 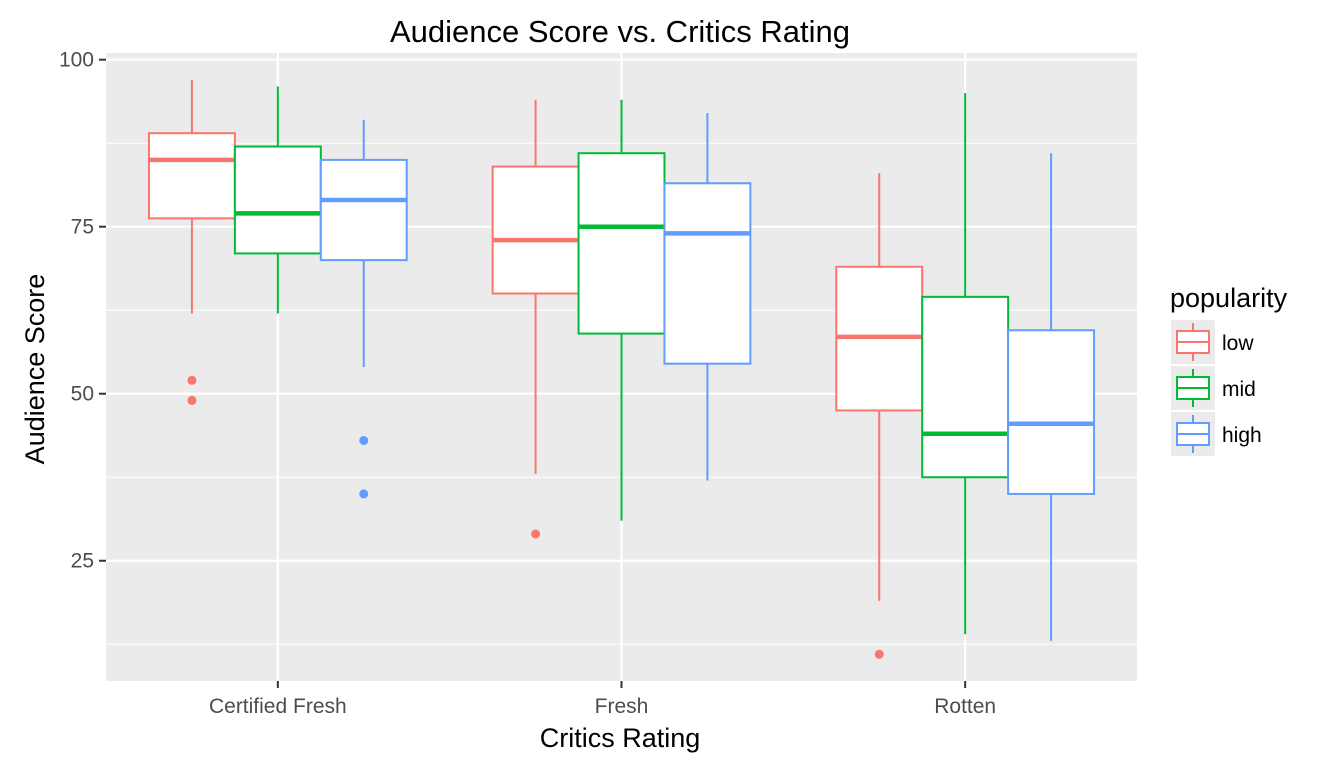 What do you see at coordinates (620, 31) in the screenshot?
I see `chart-title: Audience Score vs. Critics Rating` at bounding box center [620, 31].